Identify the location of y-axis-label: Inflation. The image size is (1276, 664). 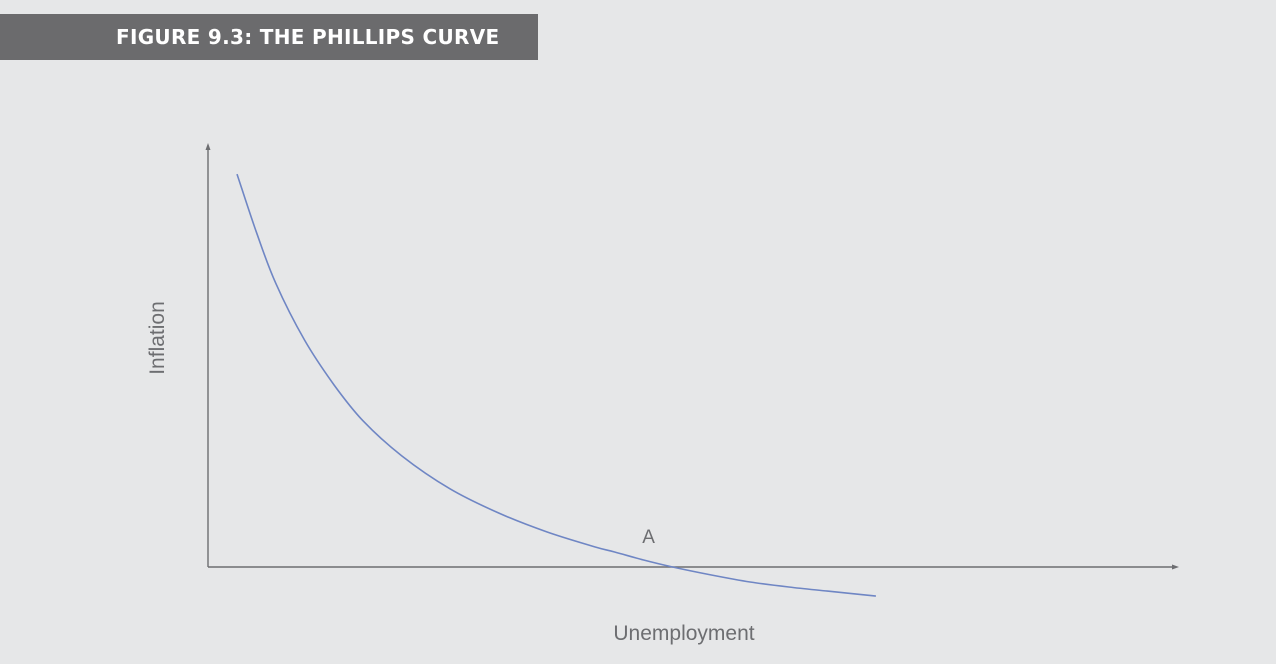
(157, 338).